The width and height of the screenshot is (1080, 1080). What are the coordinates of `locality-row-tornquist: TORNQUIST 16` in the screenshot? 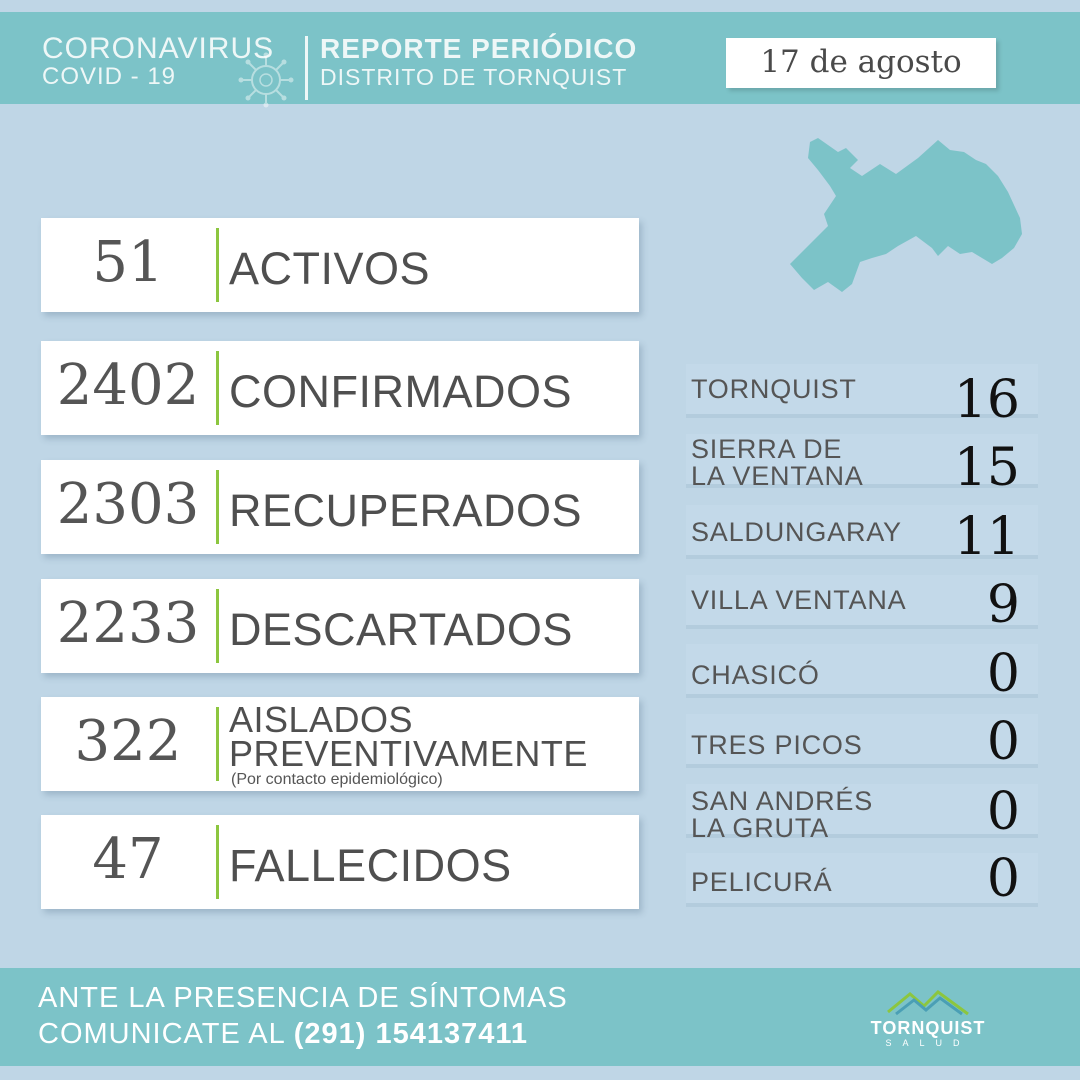 It's located at (862, 395).